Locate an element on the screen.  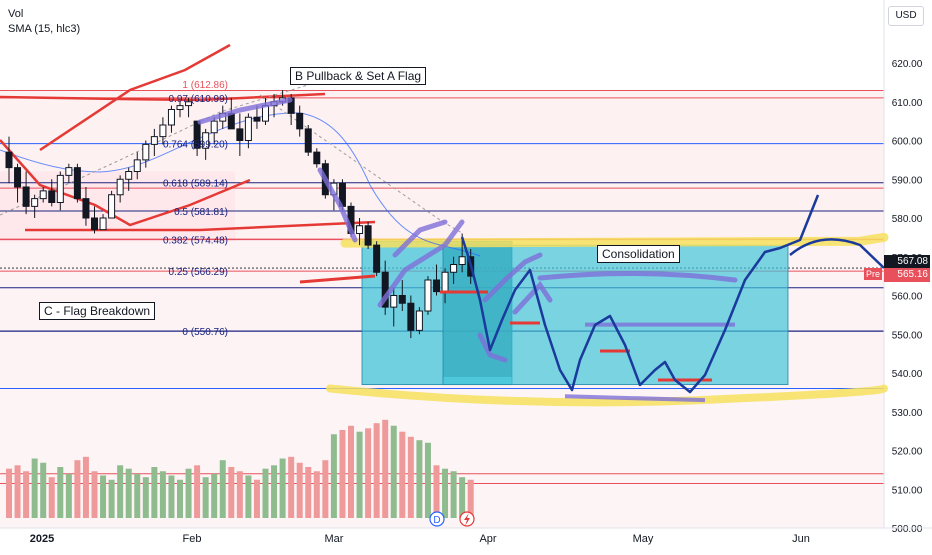
fib-level-label: 0.618 (589.14) is located at coordinates (195, 184).